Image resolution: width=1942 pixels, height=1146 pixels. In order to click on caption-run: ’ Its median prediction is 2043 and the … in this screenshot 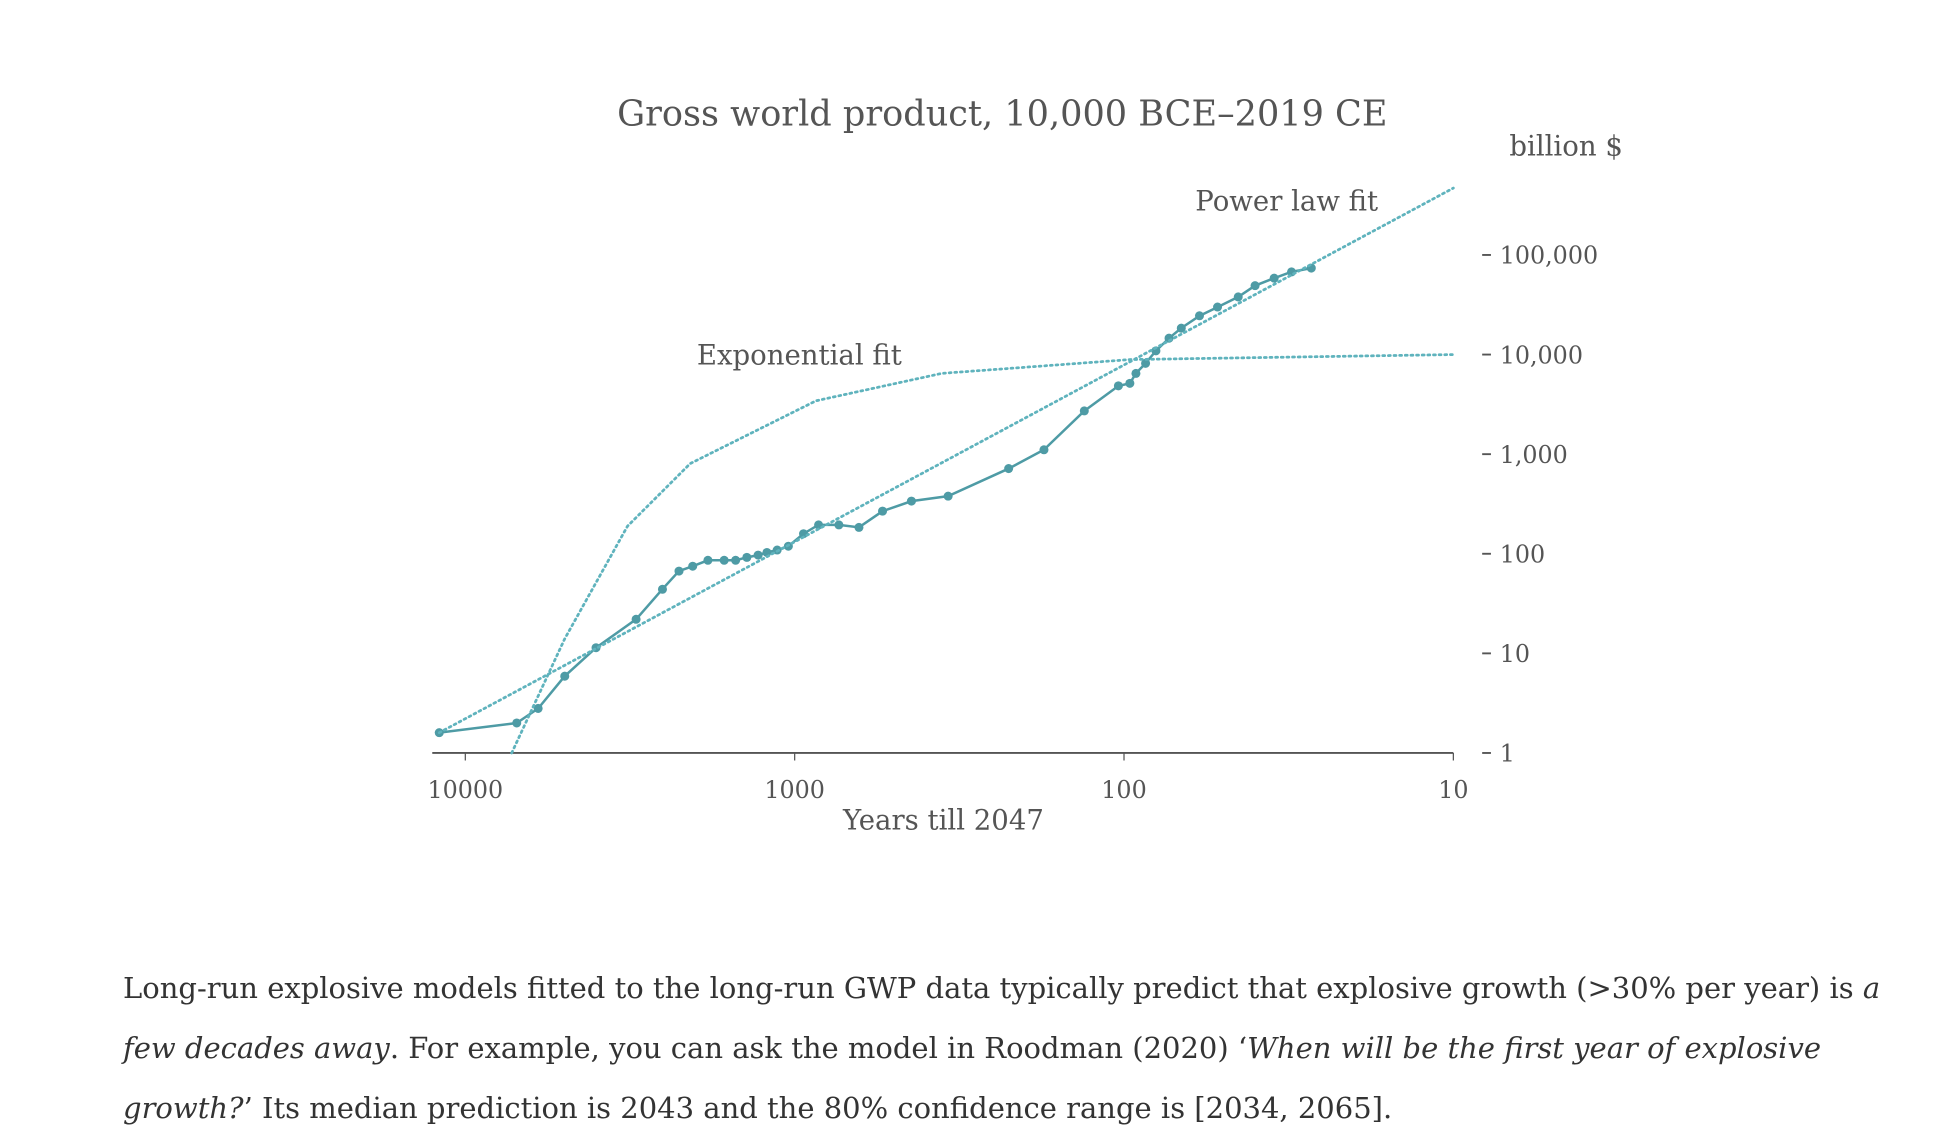, I will do `click(818, 1108)`.